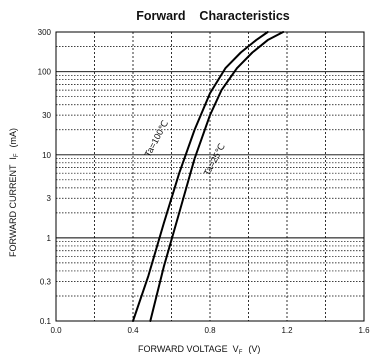 This screenshot has height=356, width=370. I want to click on y-axis-label: FORWARD CURRENT IF (mA), so click(14, 192).